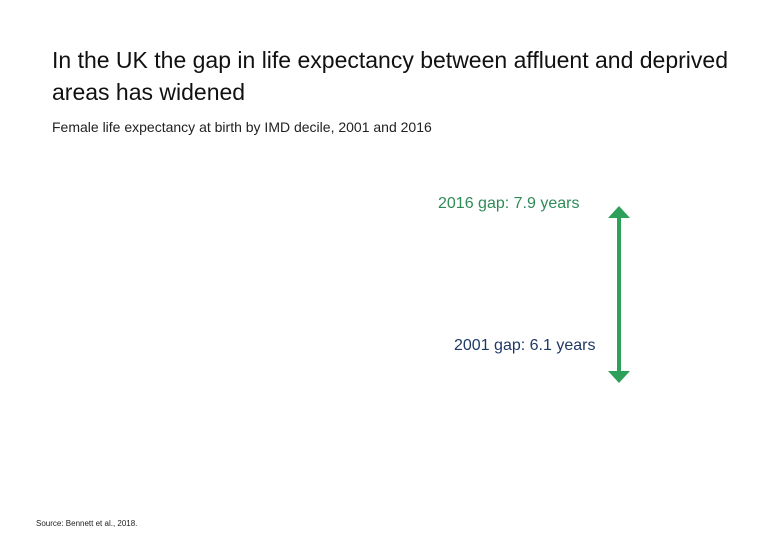 Image resolution: width=780 pixels, height=540 pixels. Describe the element at coordinates (619, 212) in the screenshot. I see `gap-arrow-head-top` at that location.